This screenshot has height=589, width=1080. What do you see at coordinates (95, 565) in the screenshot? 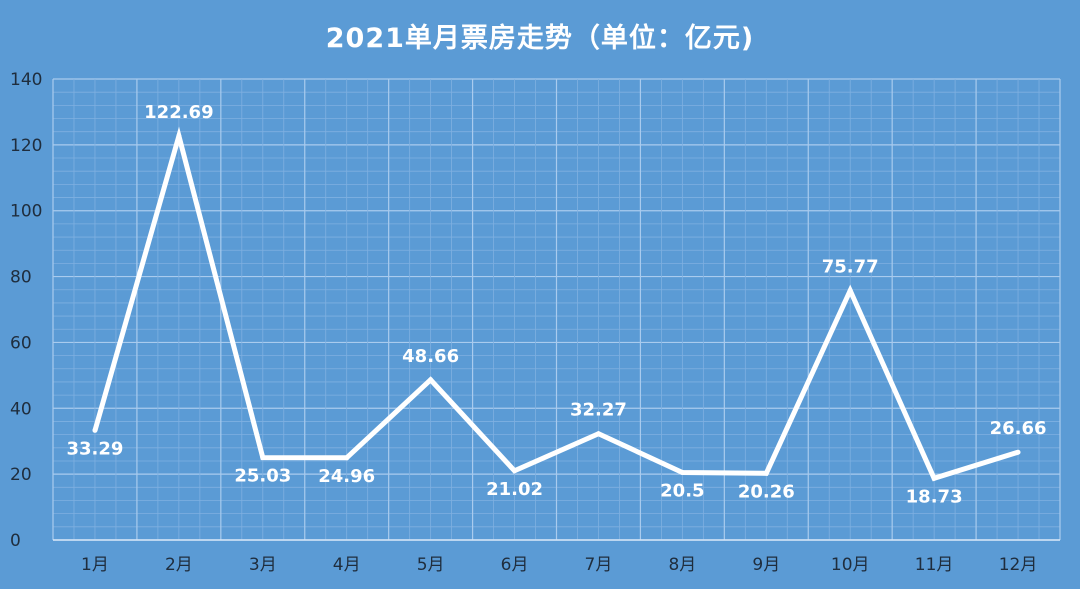
I see `x-tick-label: 1月` at bounding box center [95, 565].